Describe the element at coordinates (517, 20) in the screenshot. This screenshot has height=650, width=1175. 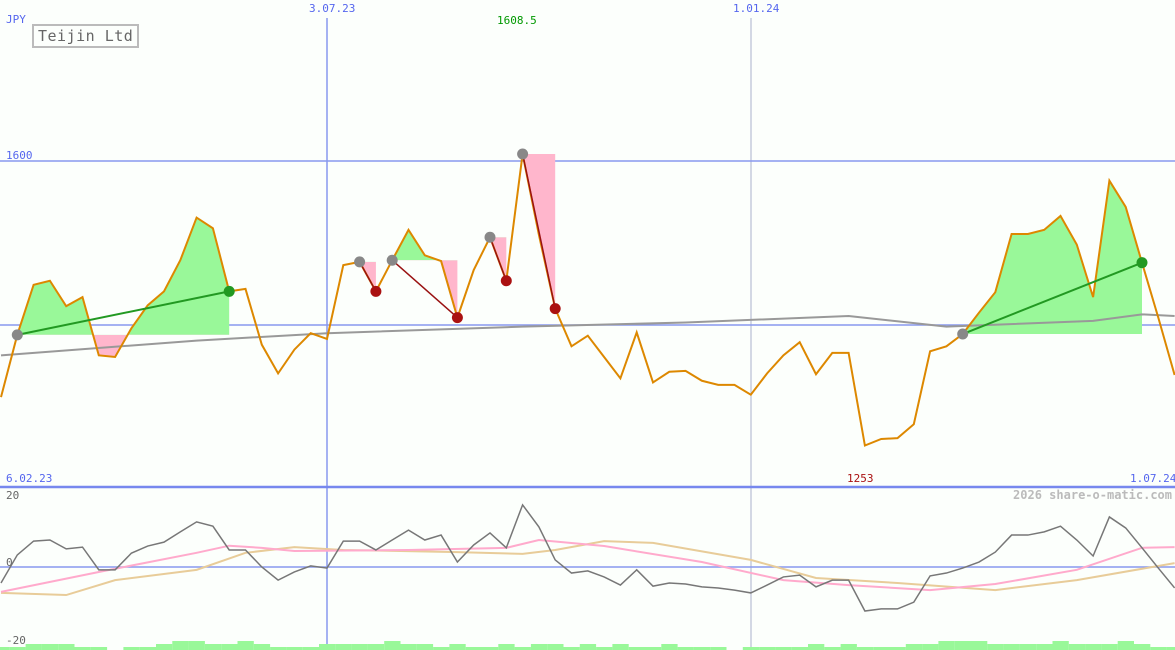
I see `max-price-label: 1608.5` at that location.